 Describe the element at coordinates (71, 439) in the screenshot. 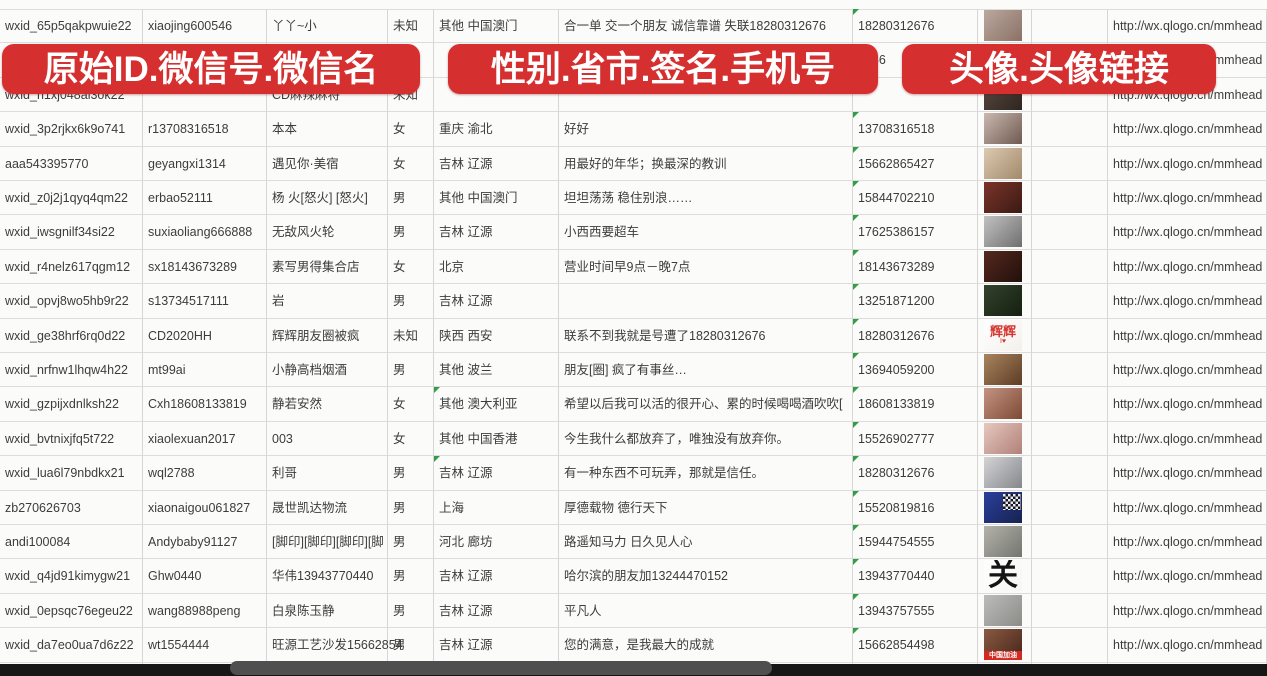

I see `cell-original-id: wxid_bvtnixjfq5t722` at that location.